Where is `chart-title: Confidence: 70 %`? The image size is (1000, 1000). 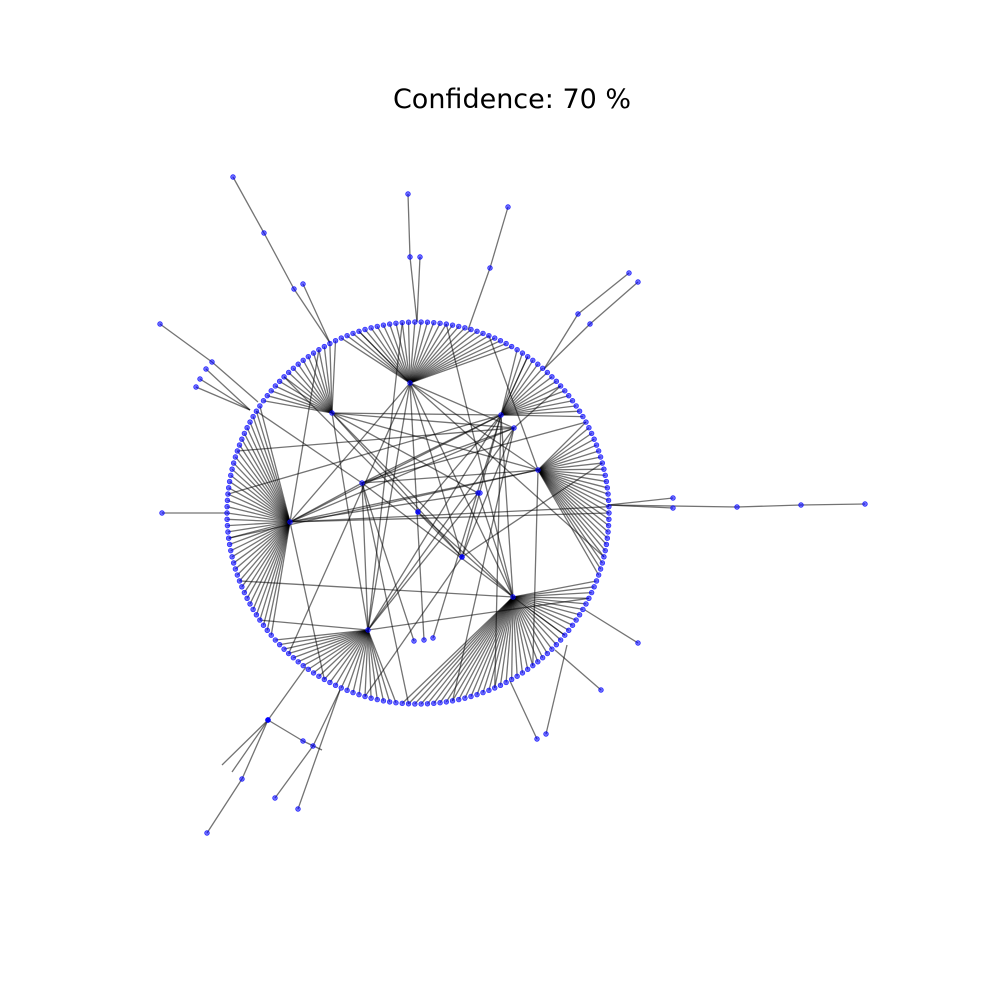
chart-title: Confidence: 70 % is located at coordinates (512, 99).